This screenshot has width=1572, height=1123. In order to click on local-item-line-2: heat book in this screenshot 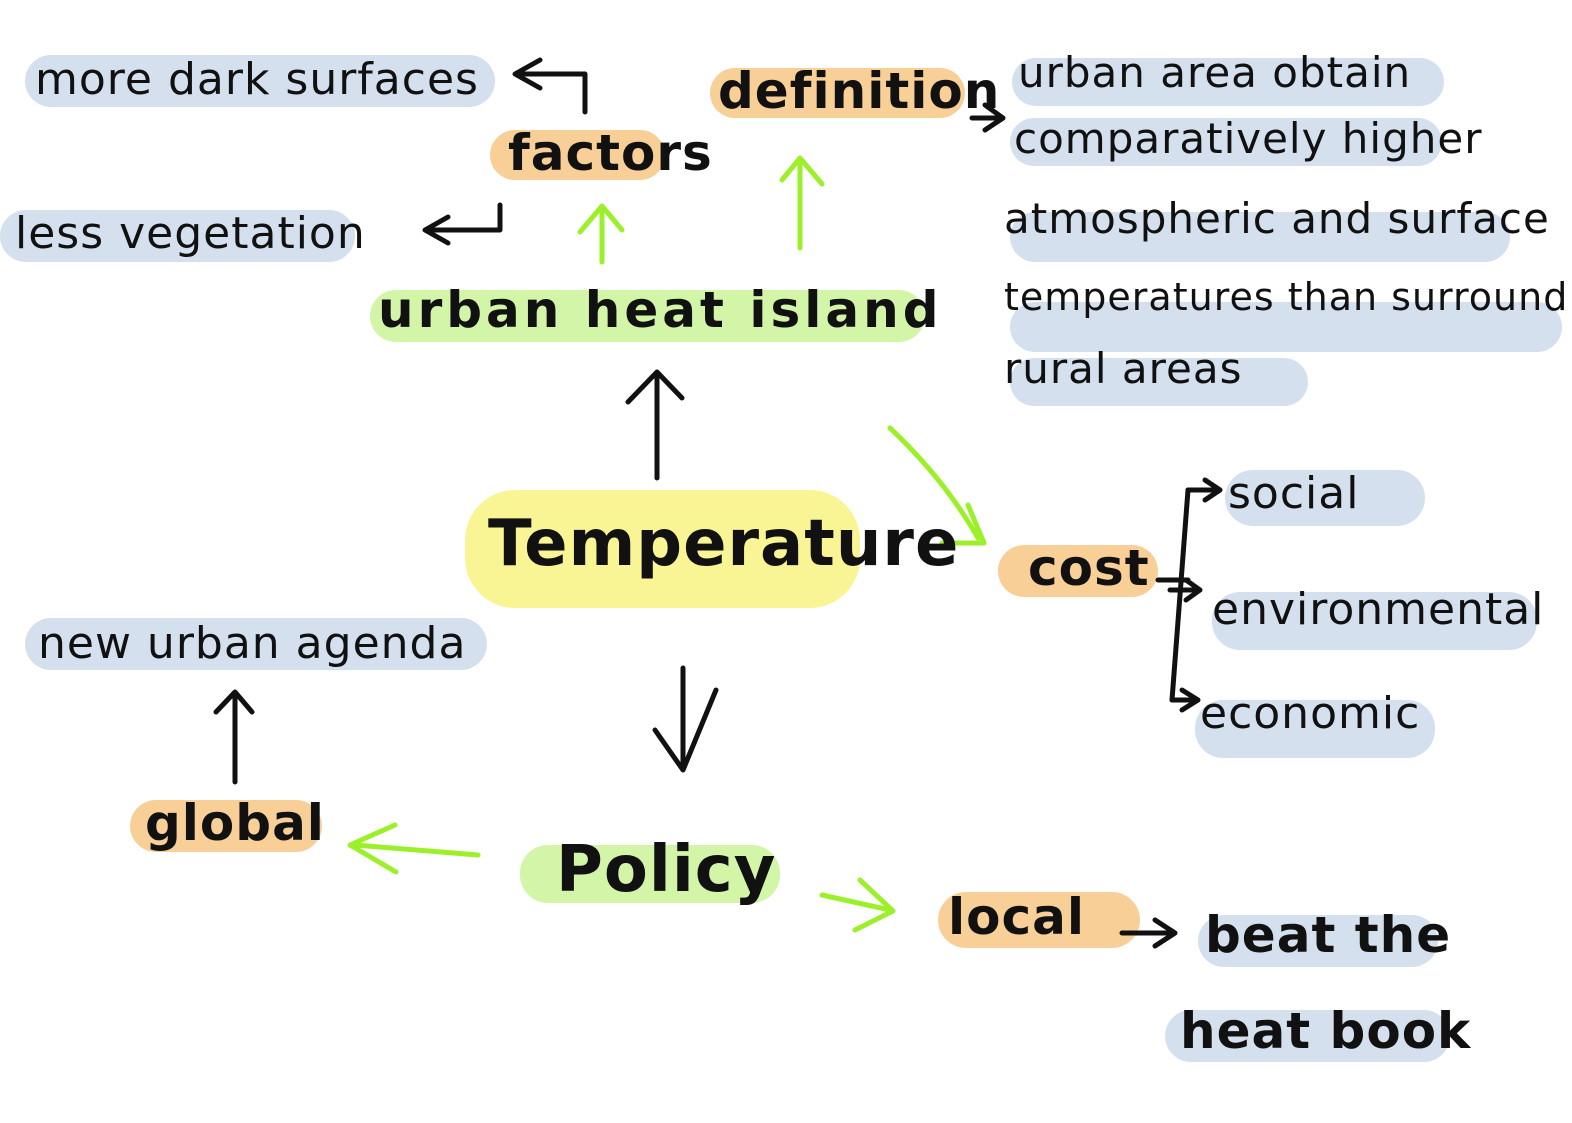, I will do `click(1326, 1031)`.